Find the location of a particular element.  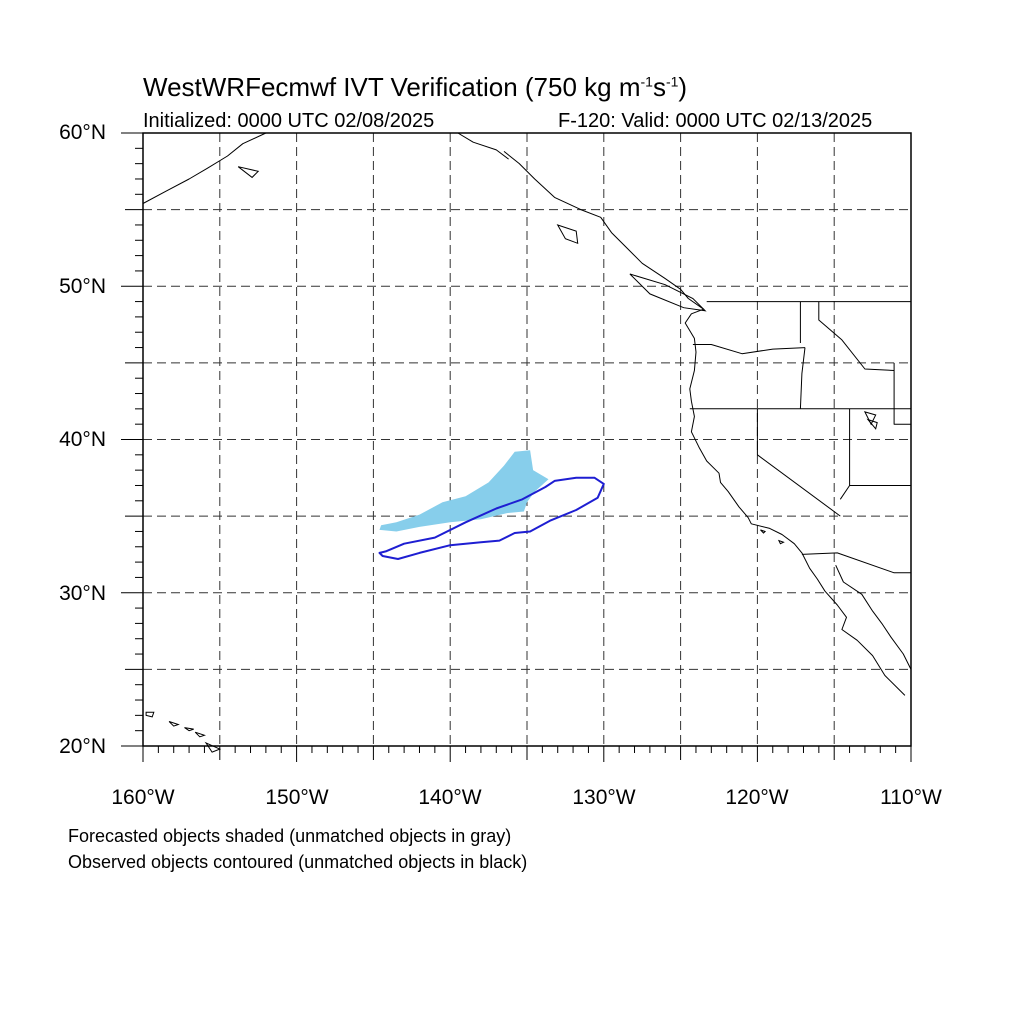

title-exponent-2: -1 is located at coordinates (672, 81).